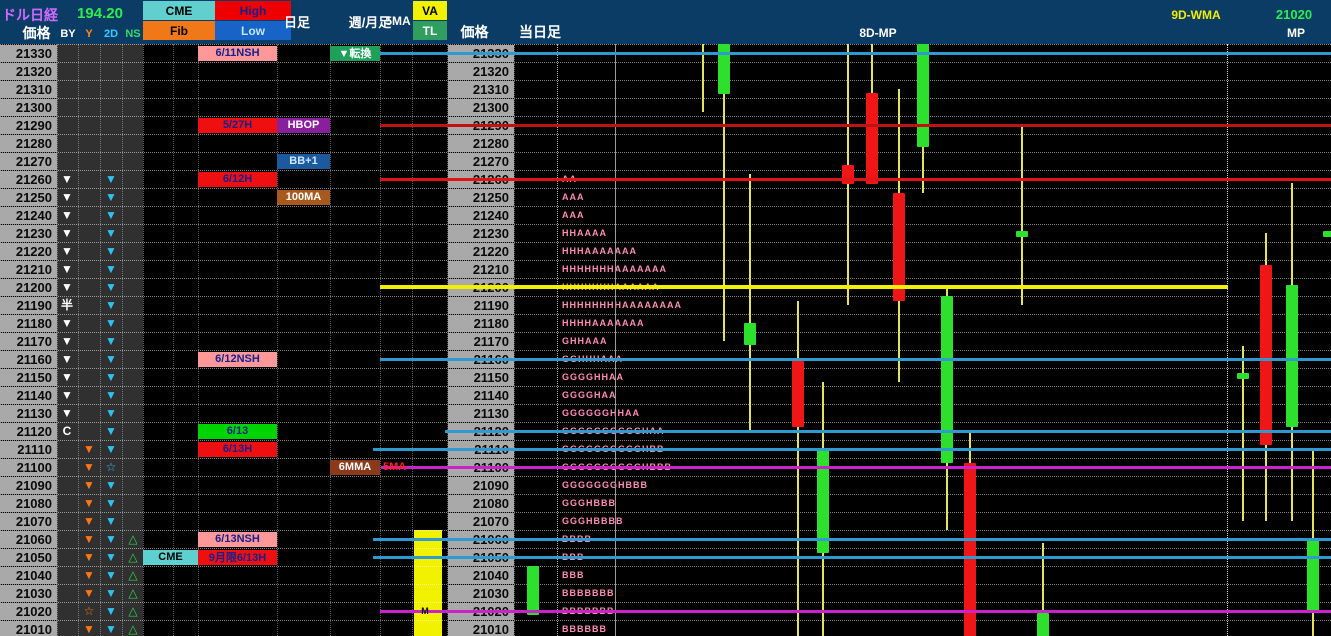 This screenshot has width=1331, height=636. Describe the element at coordinates (425, 611) in the screenshot. I see `va-marker-m: M` at that location.